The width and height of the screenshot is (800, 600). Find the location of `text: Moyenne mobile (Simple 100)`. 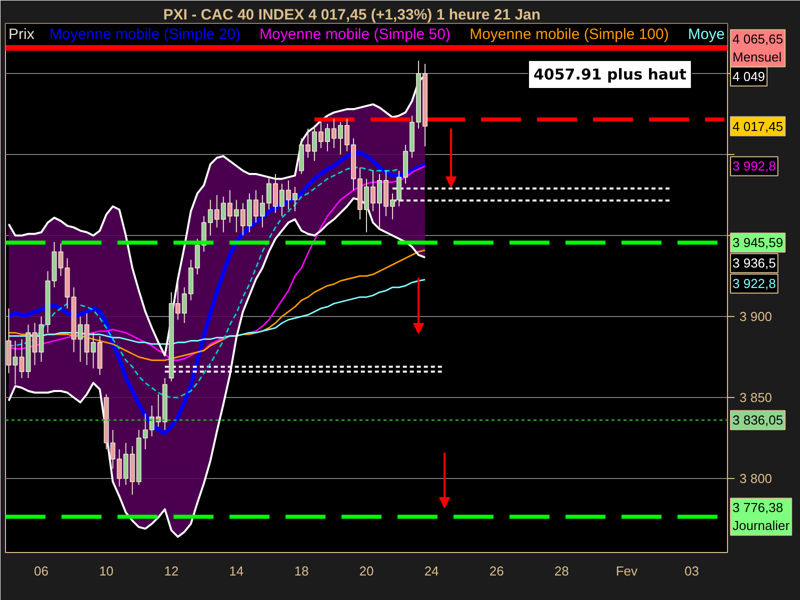

text: Moyenne mobile (Simple 100) is located at coordinates (569, 34).